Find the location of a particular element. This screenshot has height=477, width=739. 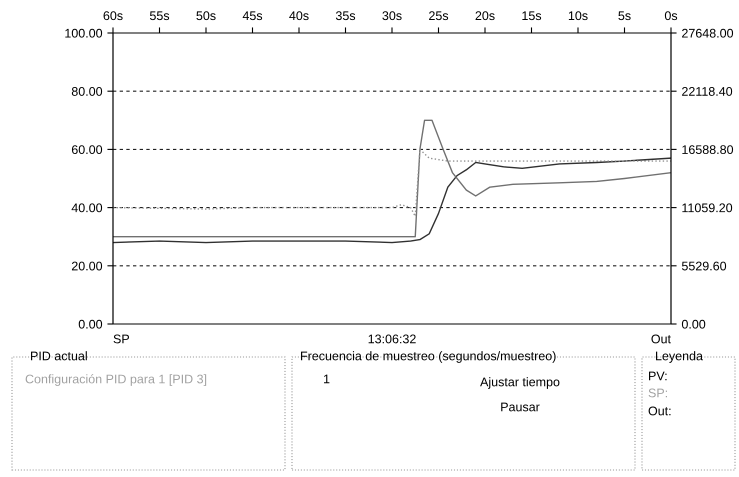

x-tick-label: 50s is located at coordinates (206, 15).